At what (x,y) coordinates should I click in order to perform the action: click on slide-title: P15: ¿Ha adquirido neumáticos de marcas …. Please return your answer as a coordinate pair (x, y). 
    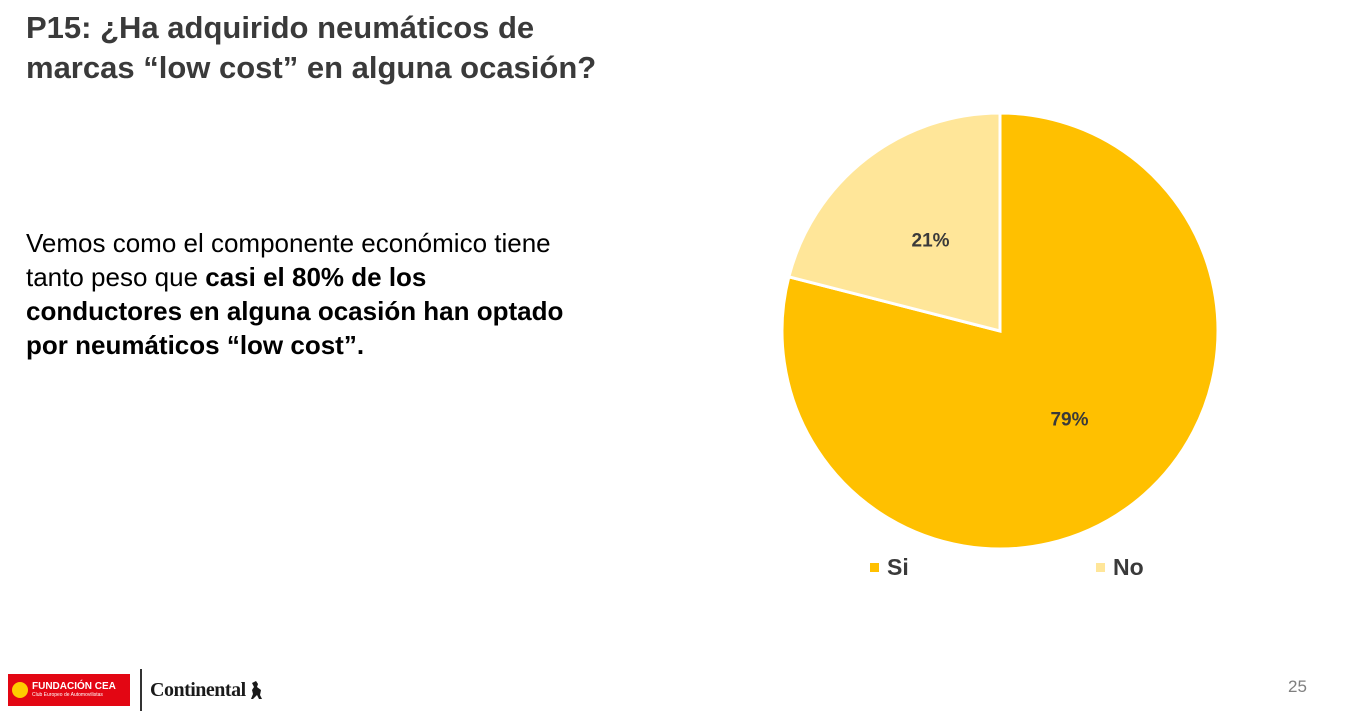
    Looking at the image, I should click on (376, 48).